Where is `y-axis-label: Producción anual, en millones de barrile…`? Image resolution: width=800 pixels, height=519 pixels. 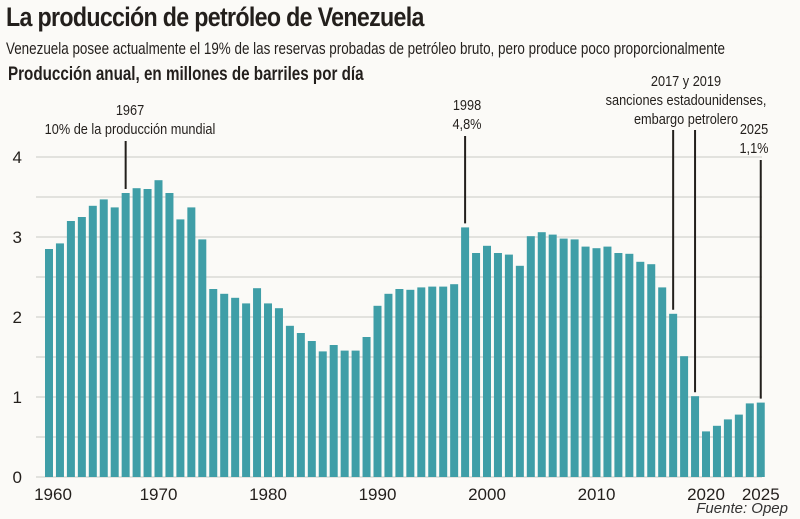 y-axis-label: Producción anual, en millones de barrile… is located at coordinates (186, 74).